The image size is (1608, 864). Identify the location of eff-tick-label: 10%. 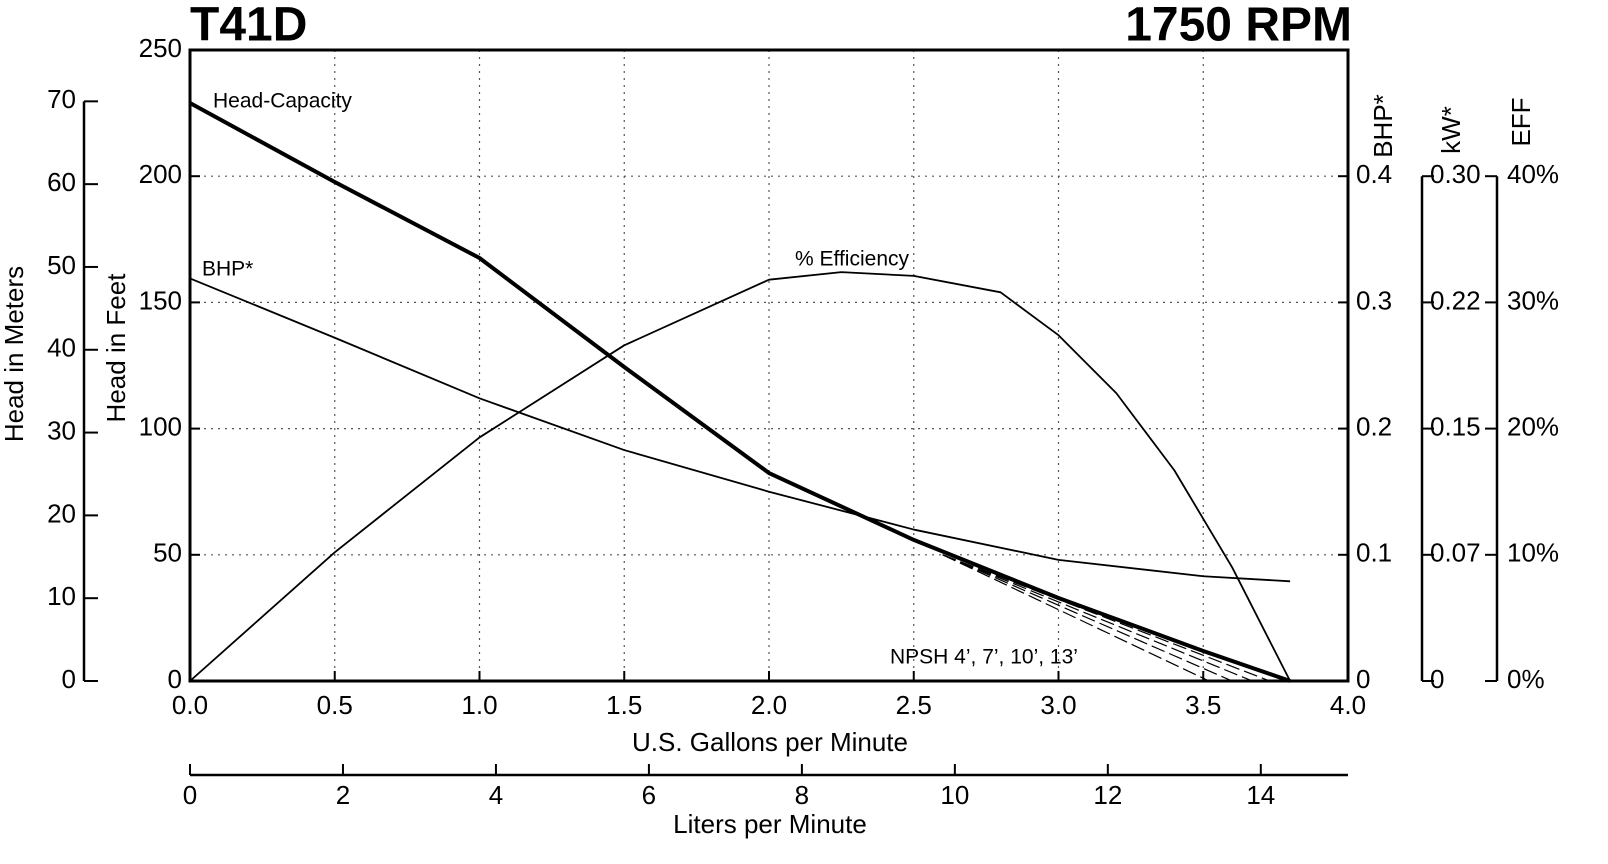
(1533, 553).